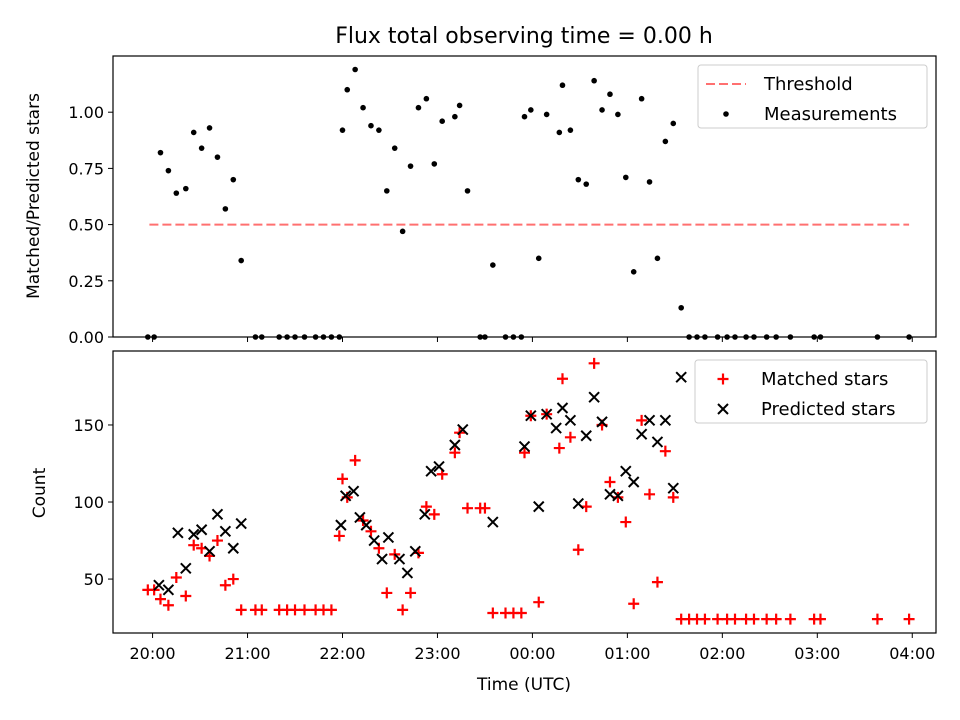  I want to click on y-tick-label-0: 0.00, so click(86, 337).